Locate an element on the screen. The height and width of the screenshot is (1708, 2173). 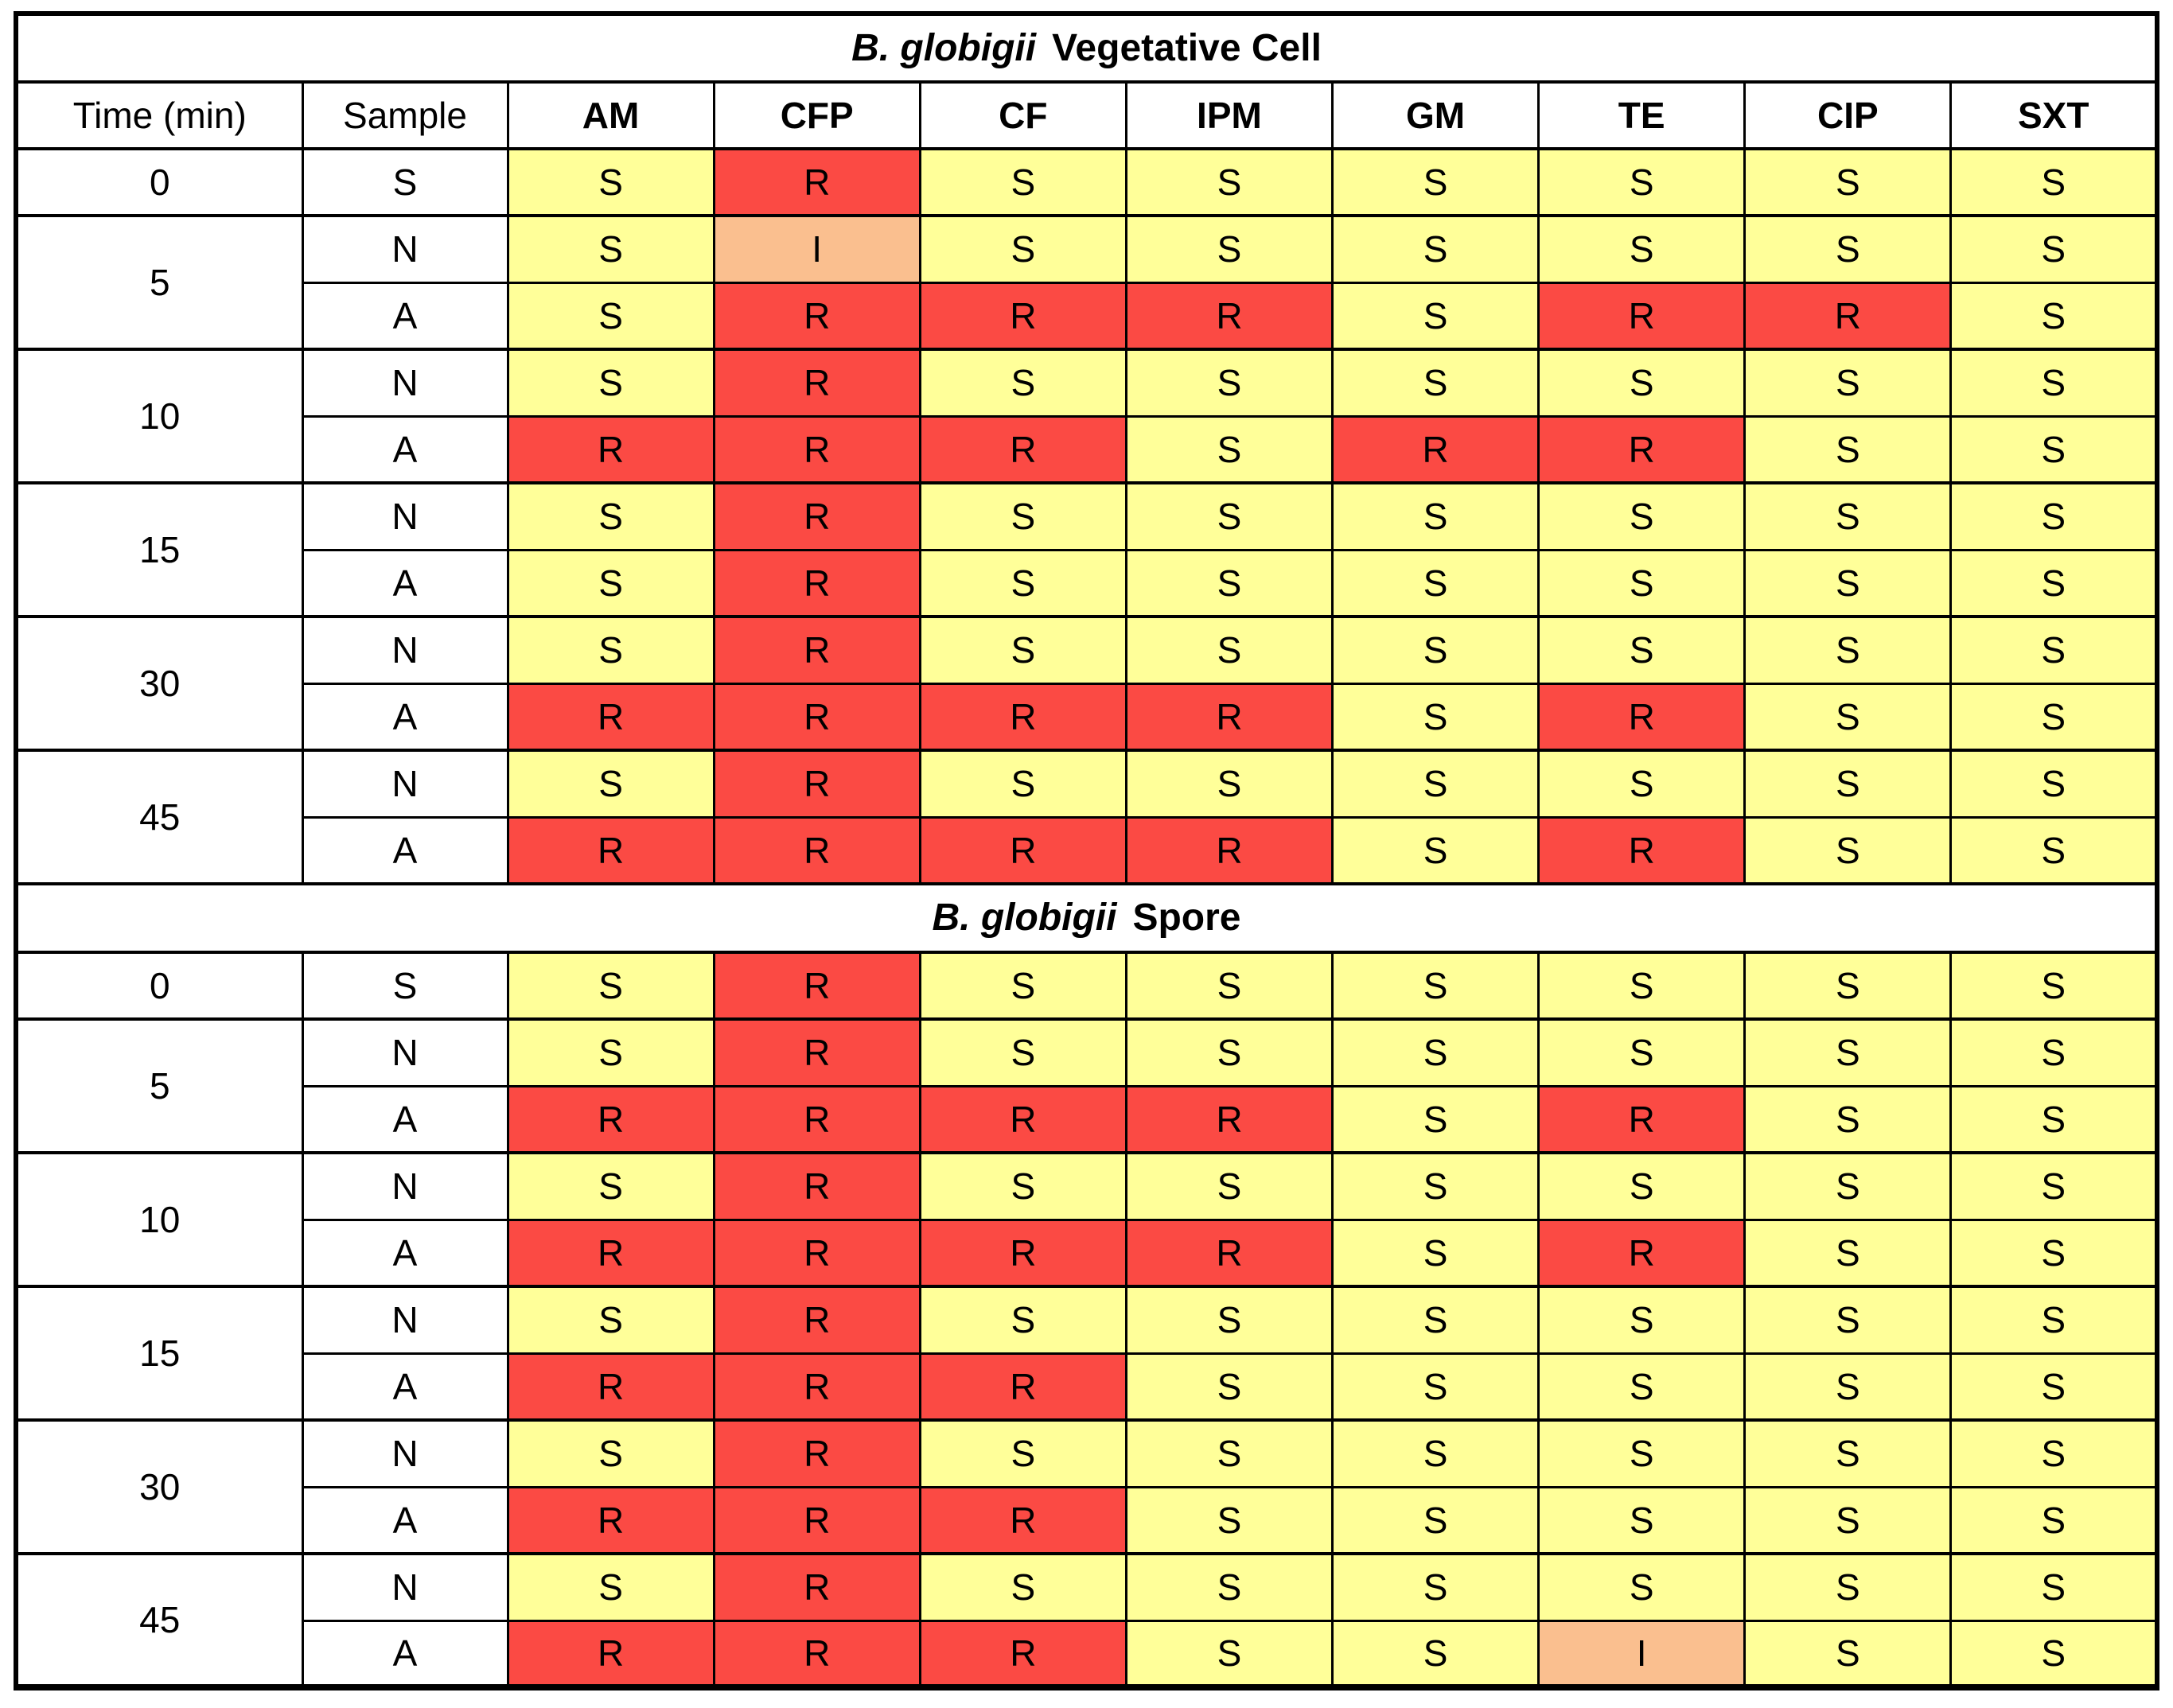
column-header: AM is located at coordinates (610, 115).